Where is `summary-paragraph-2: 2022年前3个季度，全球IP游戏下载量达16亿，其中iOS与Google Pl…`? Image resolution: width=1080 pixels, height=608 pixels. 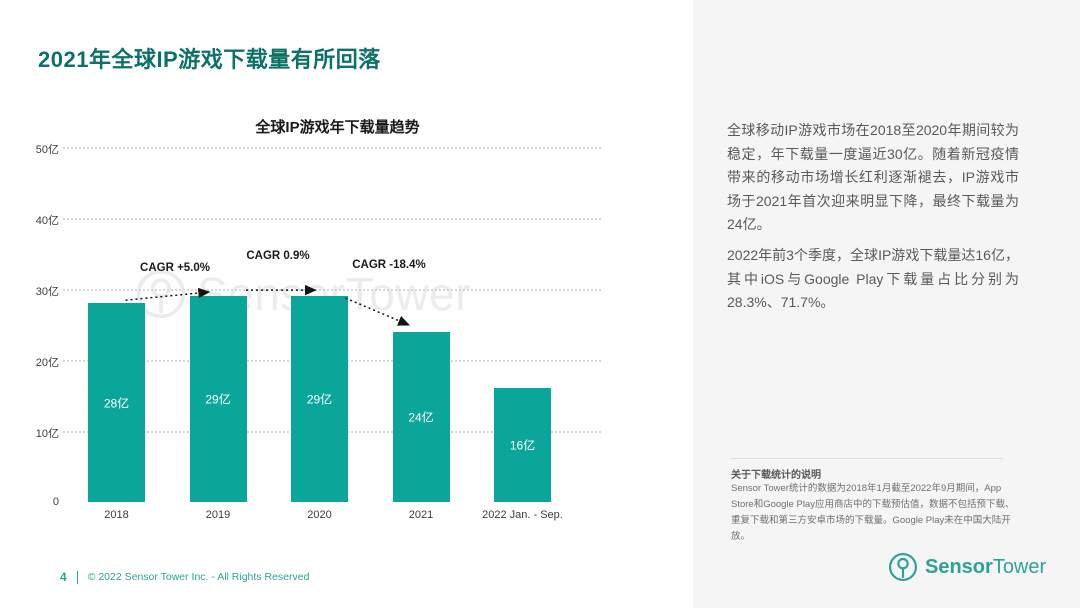
summary-paragraph-2: 2022年前3个季度，全球IP游戏下载量达16亿，其中iOS与Google Pl… is located at coordinates (873, 278).